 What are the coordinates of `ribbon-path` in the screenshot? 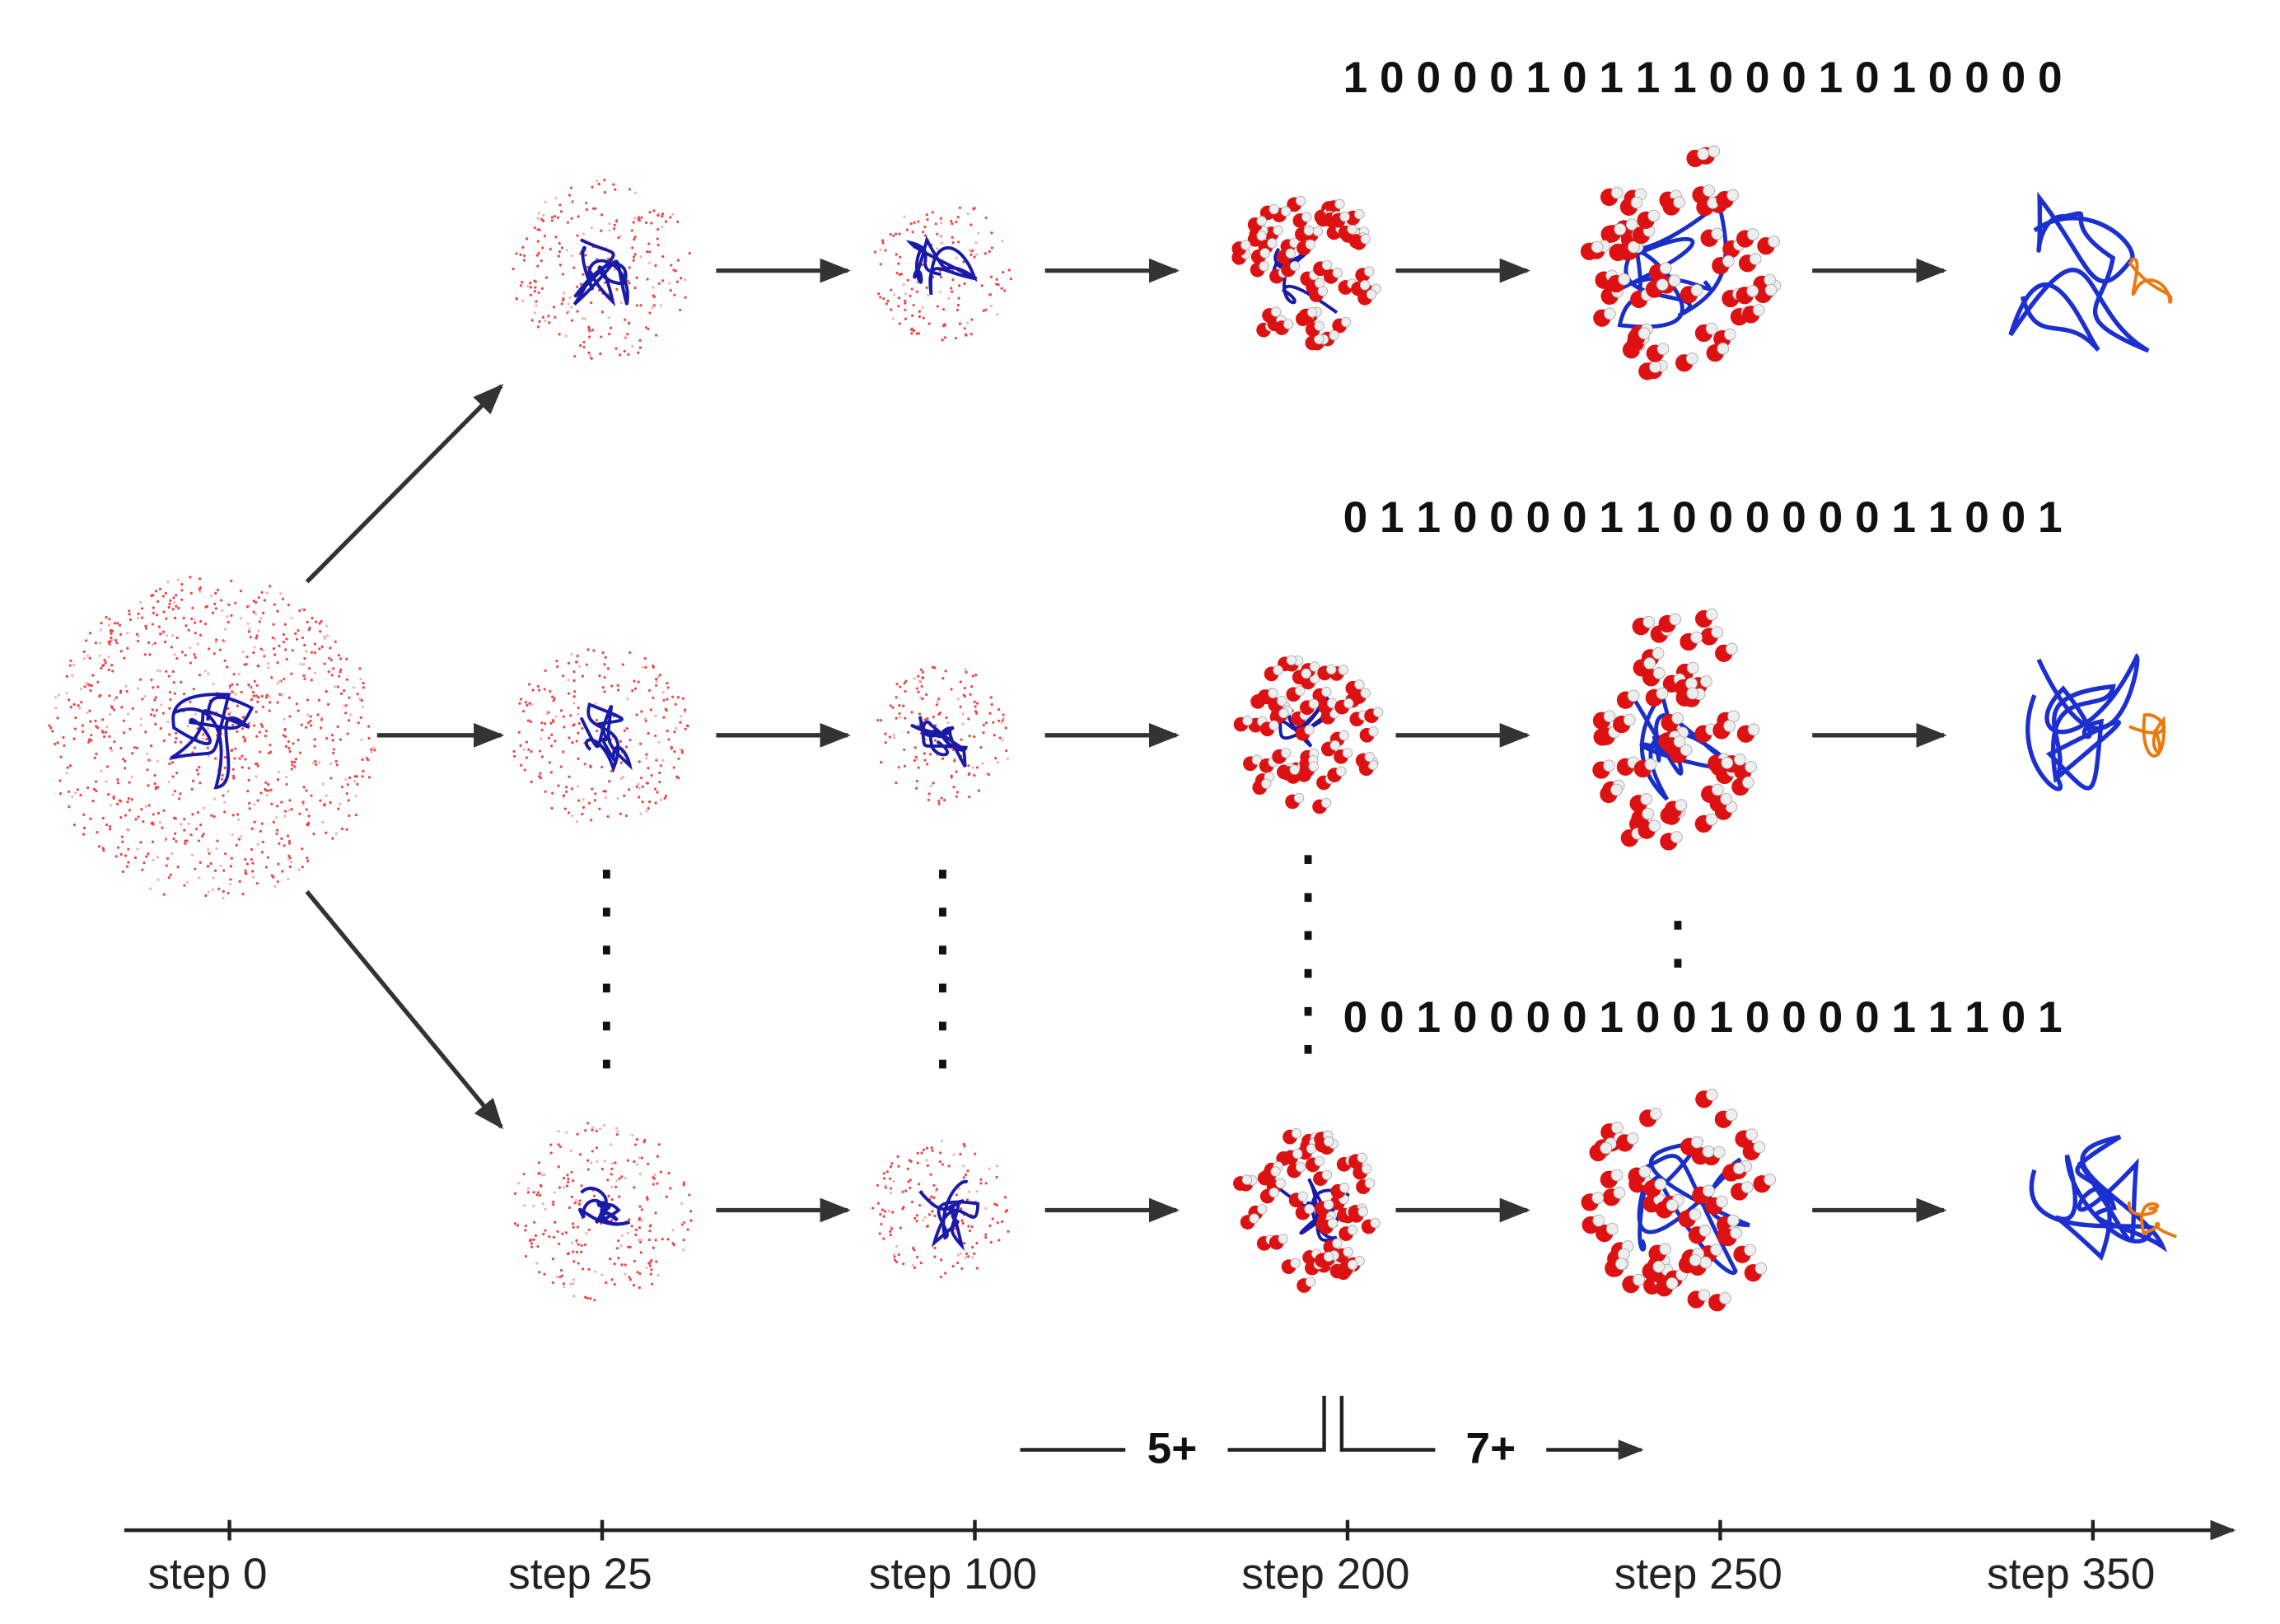 It's located at (2147, 735).